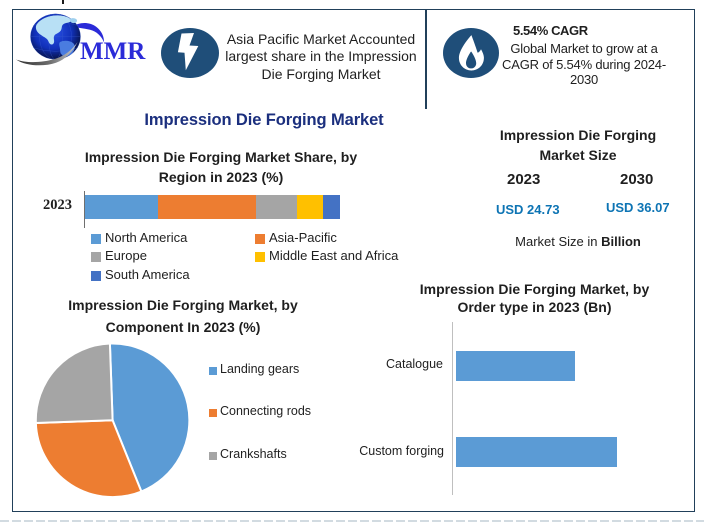 The image size is (704, 524). Describe the element at coordinates (113, 51) in the screenshot. I see `svg-text: MMR` at that location.